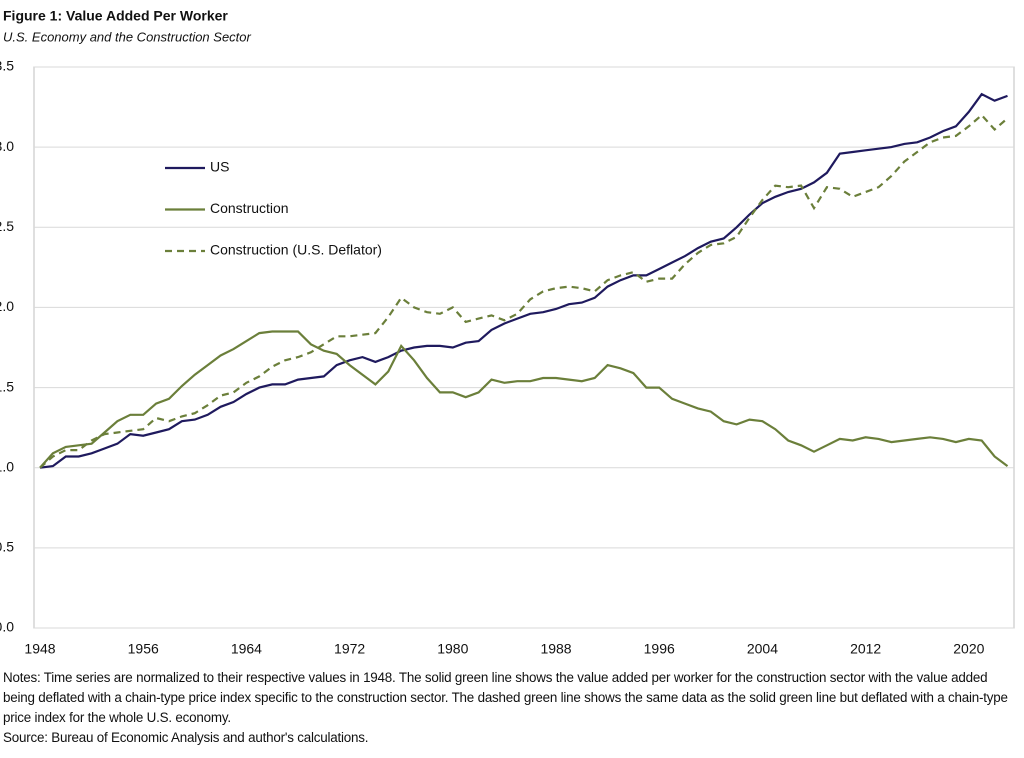  Describe the element at coordinates (865, 649) in the screenshot. I see `x-tick-label: 2012` at that location.